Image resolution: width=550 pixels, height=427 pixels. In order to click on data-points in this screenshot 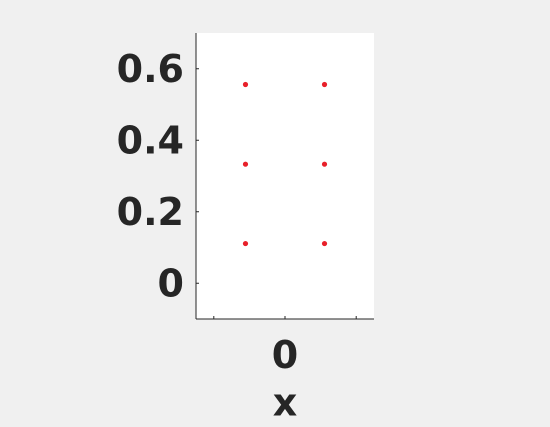, I will do `click(285, 164)`.